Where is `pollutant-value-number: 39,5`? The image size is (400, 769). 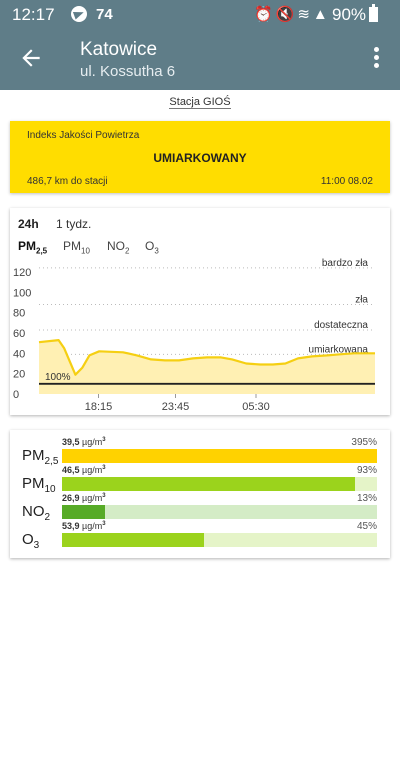
pollutant-value-number: 39,5 is located at coordinates (71, 442).